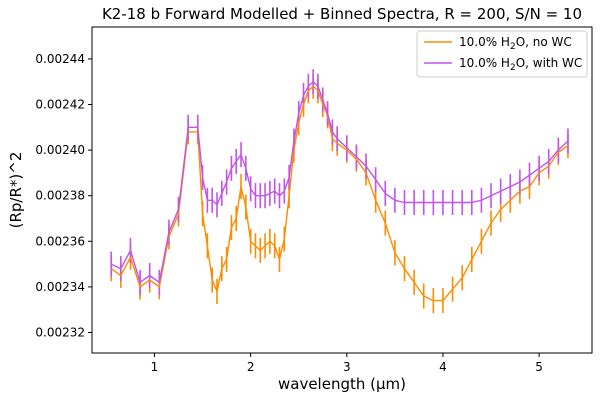 The height and width of the screenshot is (401, 600). I want to click on x-axis-ticks: 1 2 3 4 5, so click(347, 363).